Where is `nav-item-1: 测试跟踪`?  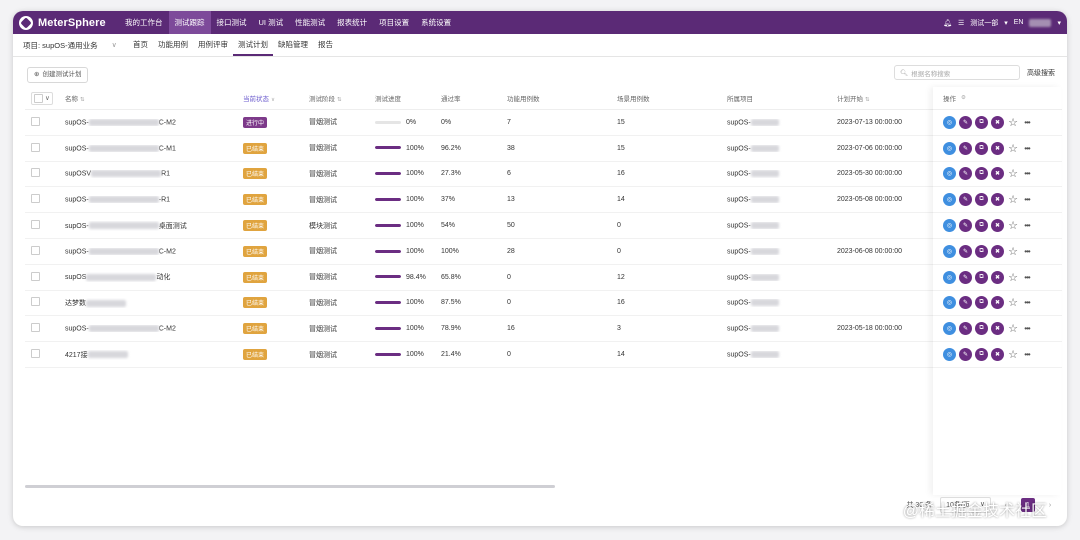 nav-item-1: 测试跟踪 is located at coordinates (189, 22).